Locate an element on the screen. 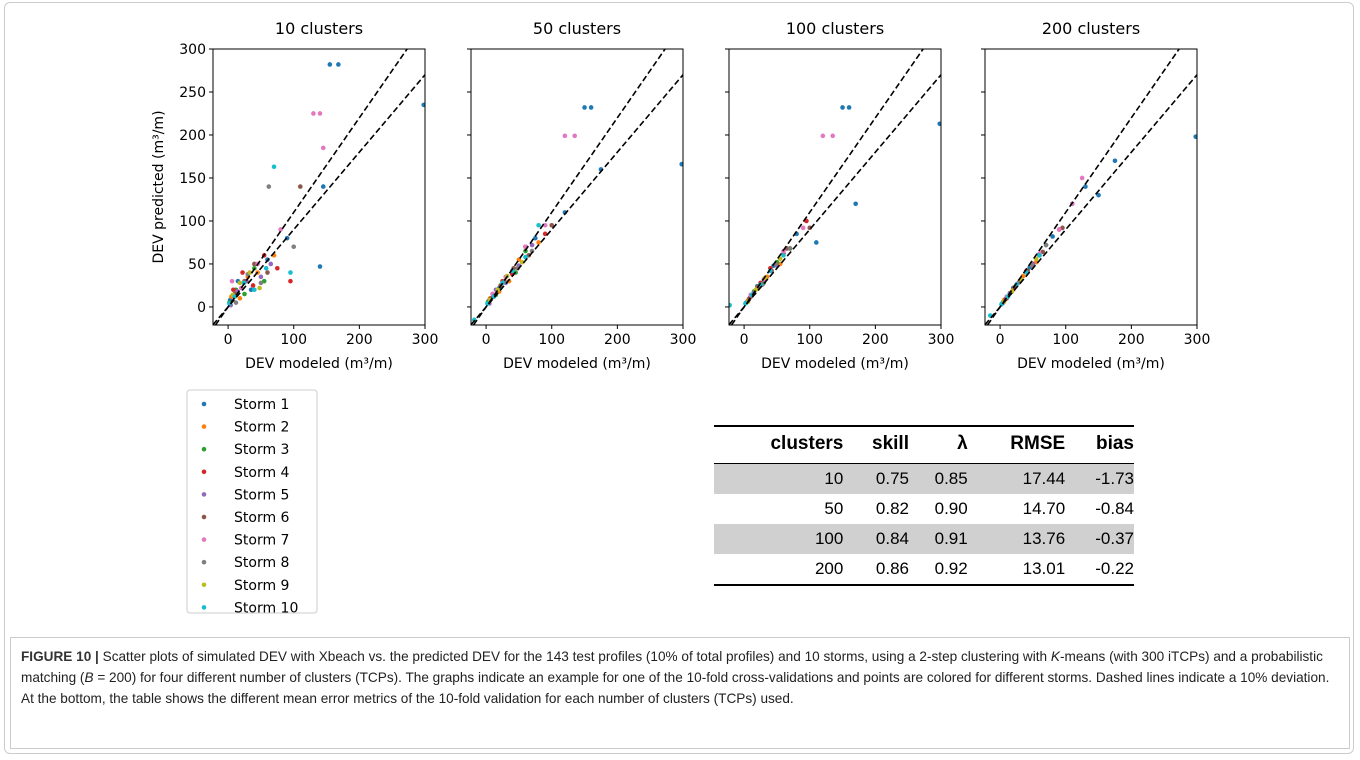 The width and height of the screenshot is (1360, 760). table-row: 50 0.82 0.90 14.70 -0.84 is located at coordinates (924, 509).